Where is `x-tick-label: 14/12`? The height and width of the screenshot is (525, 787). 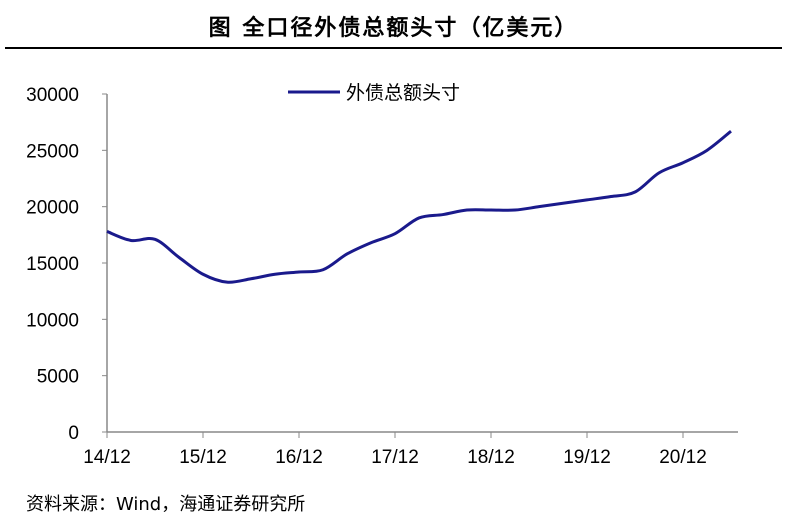
x-tick-label: 14/12 is located at coordinates (107, 457).